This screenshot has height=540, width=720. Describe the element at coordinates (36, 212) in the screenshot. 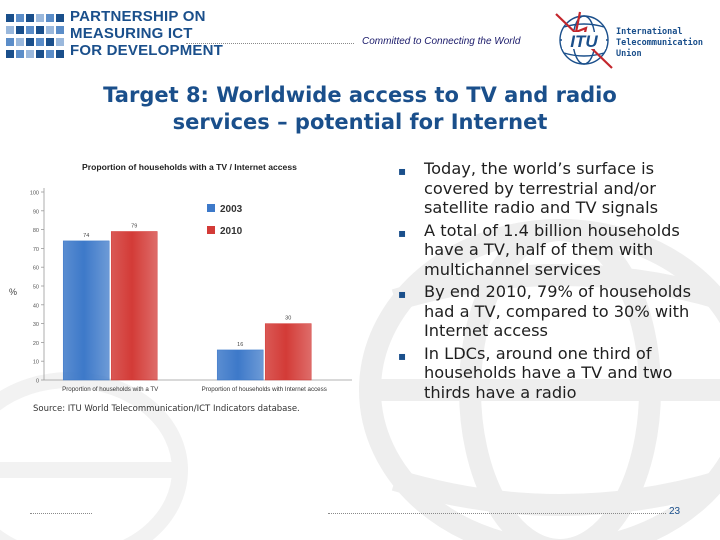

I see `y-tick-label: 90` at that location.